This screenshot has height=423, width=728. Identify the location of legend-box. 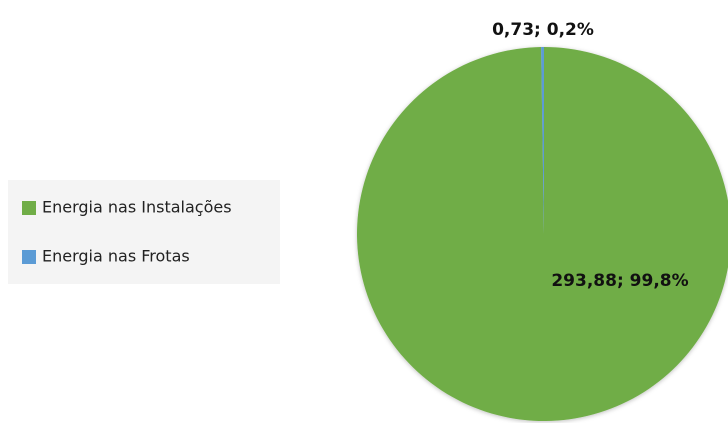
(144, 232).